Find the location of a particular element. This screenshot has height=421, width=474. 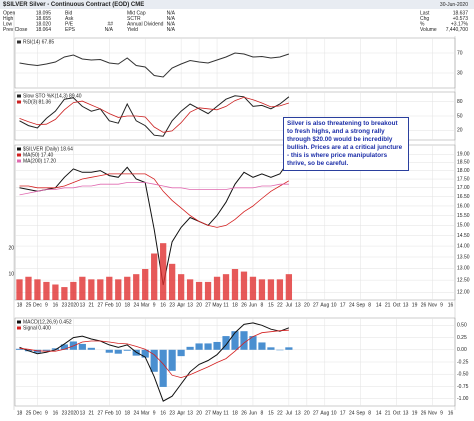

x-tick-label: 20 is located at coordinates (307, 413).